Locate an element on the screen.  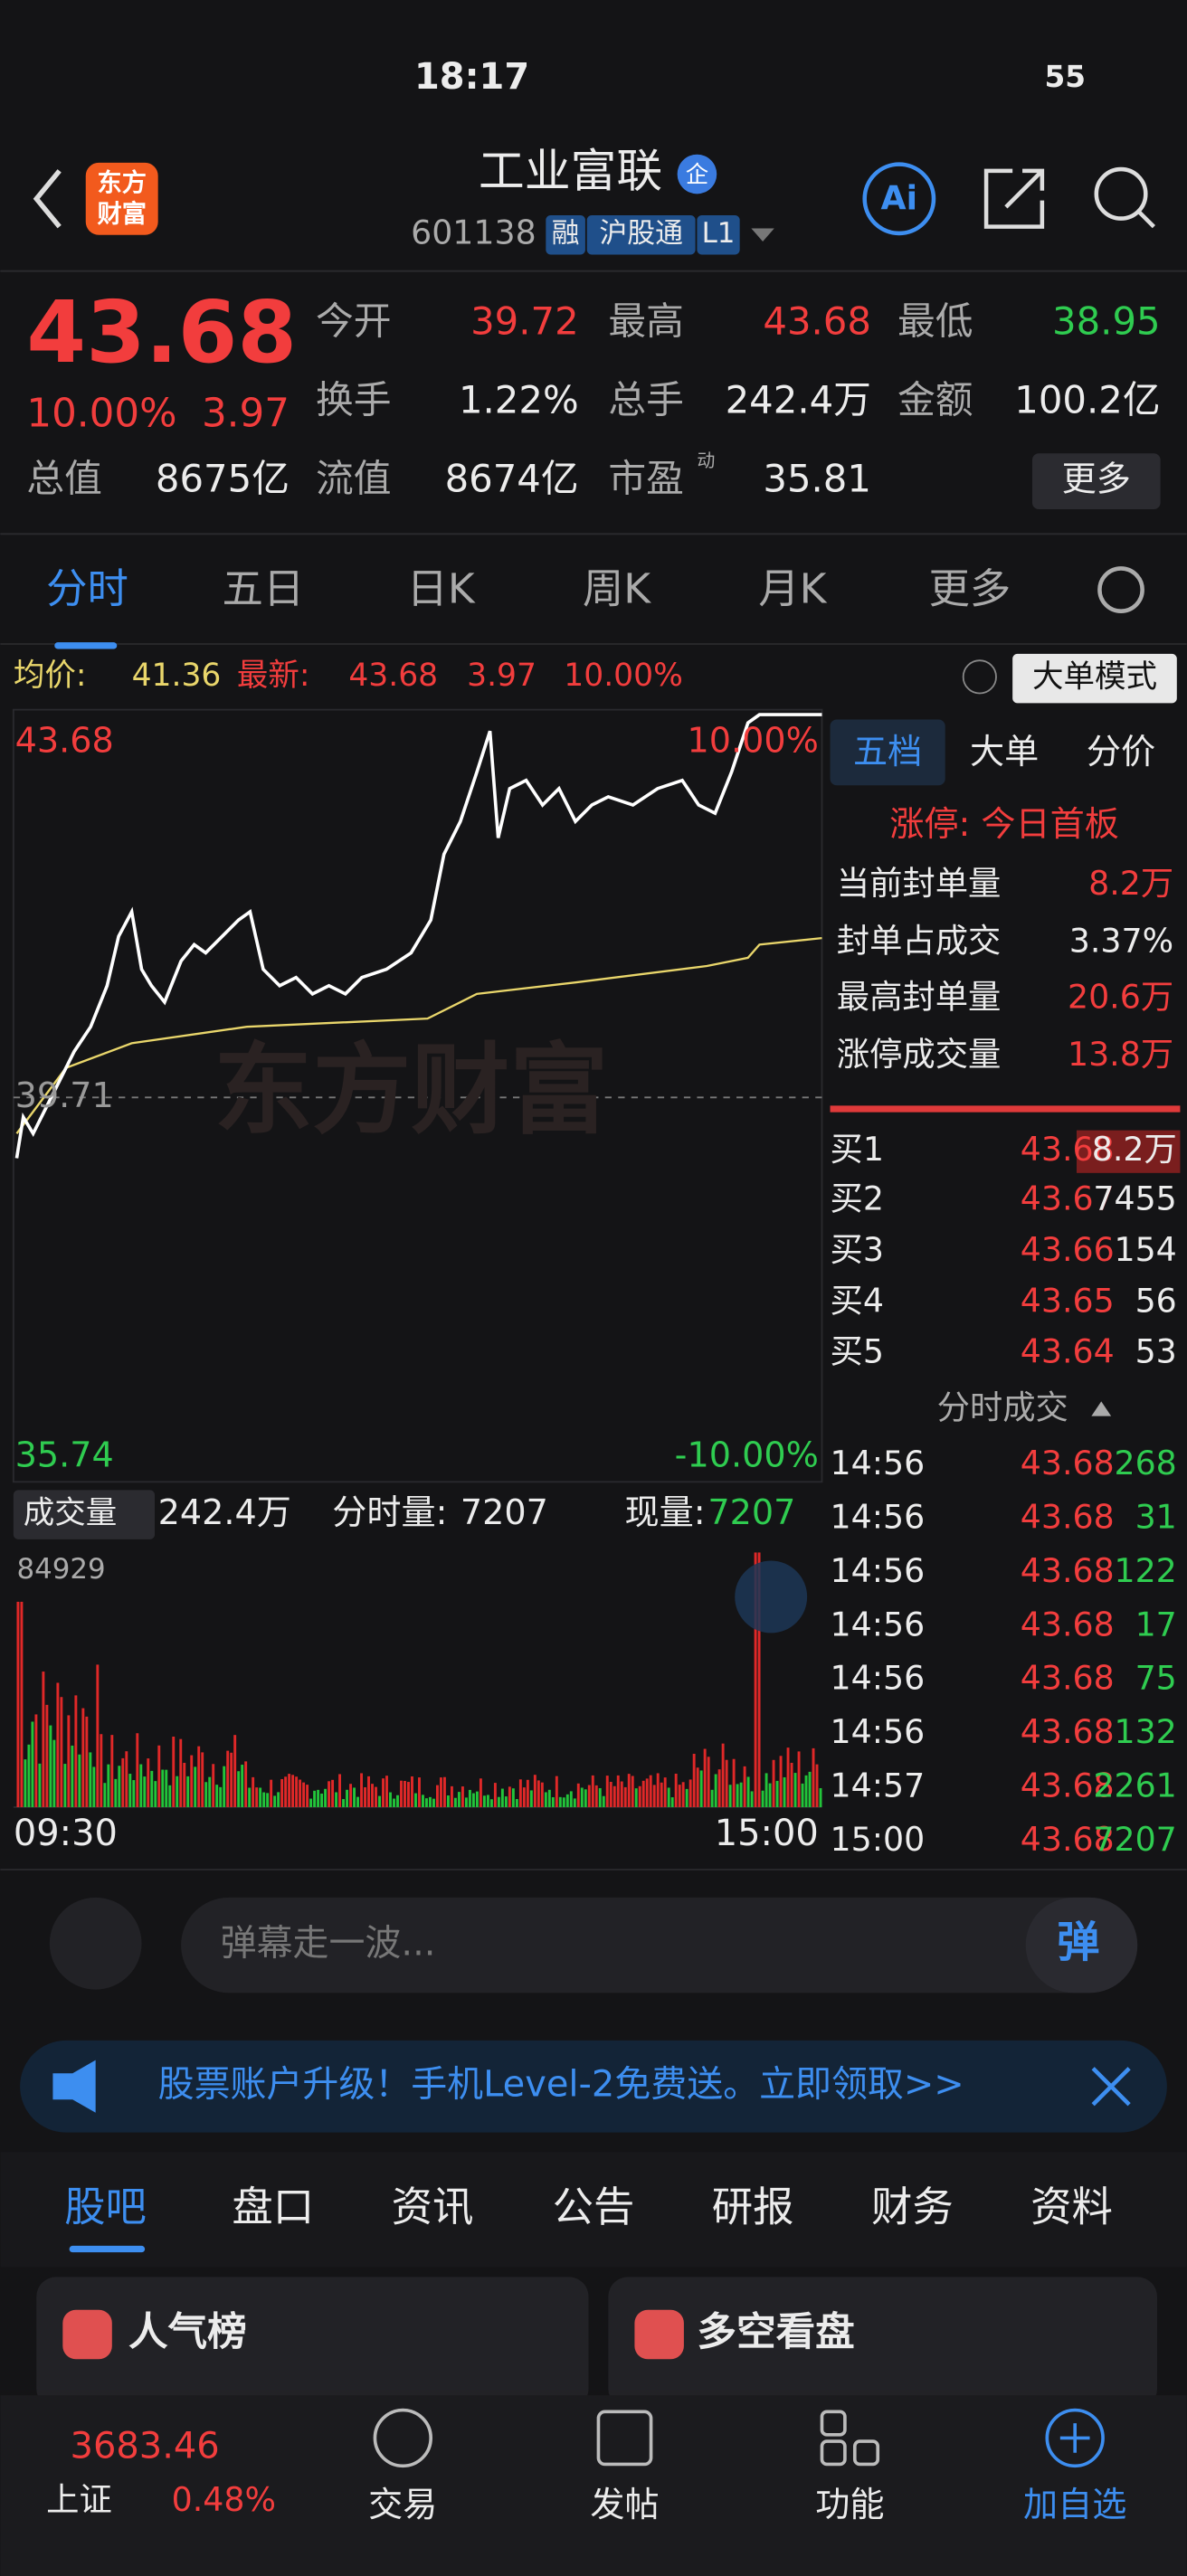
more-label: 更多 is located at coordinates (1096, 479).